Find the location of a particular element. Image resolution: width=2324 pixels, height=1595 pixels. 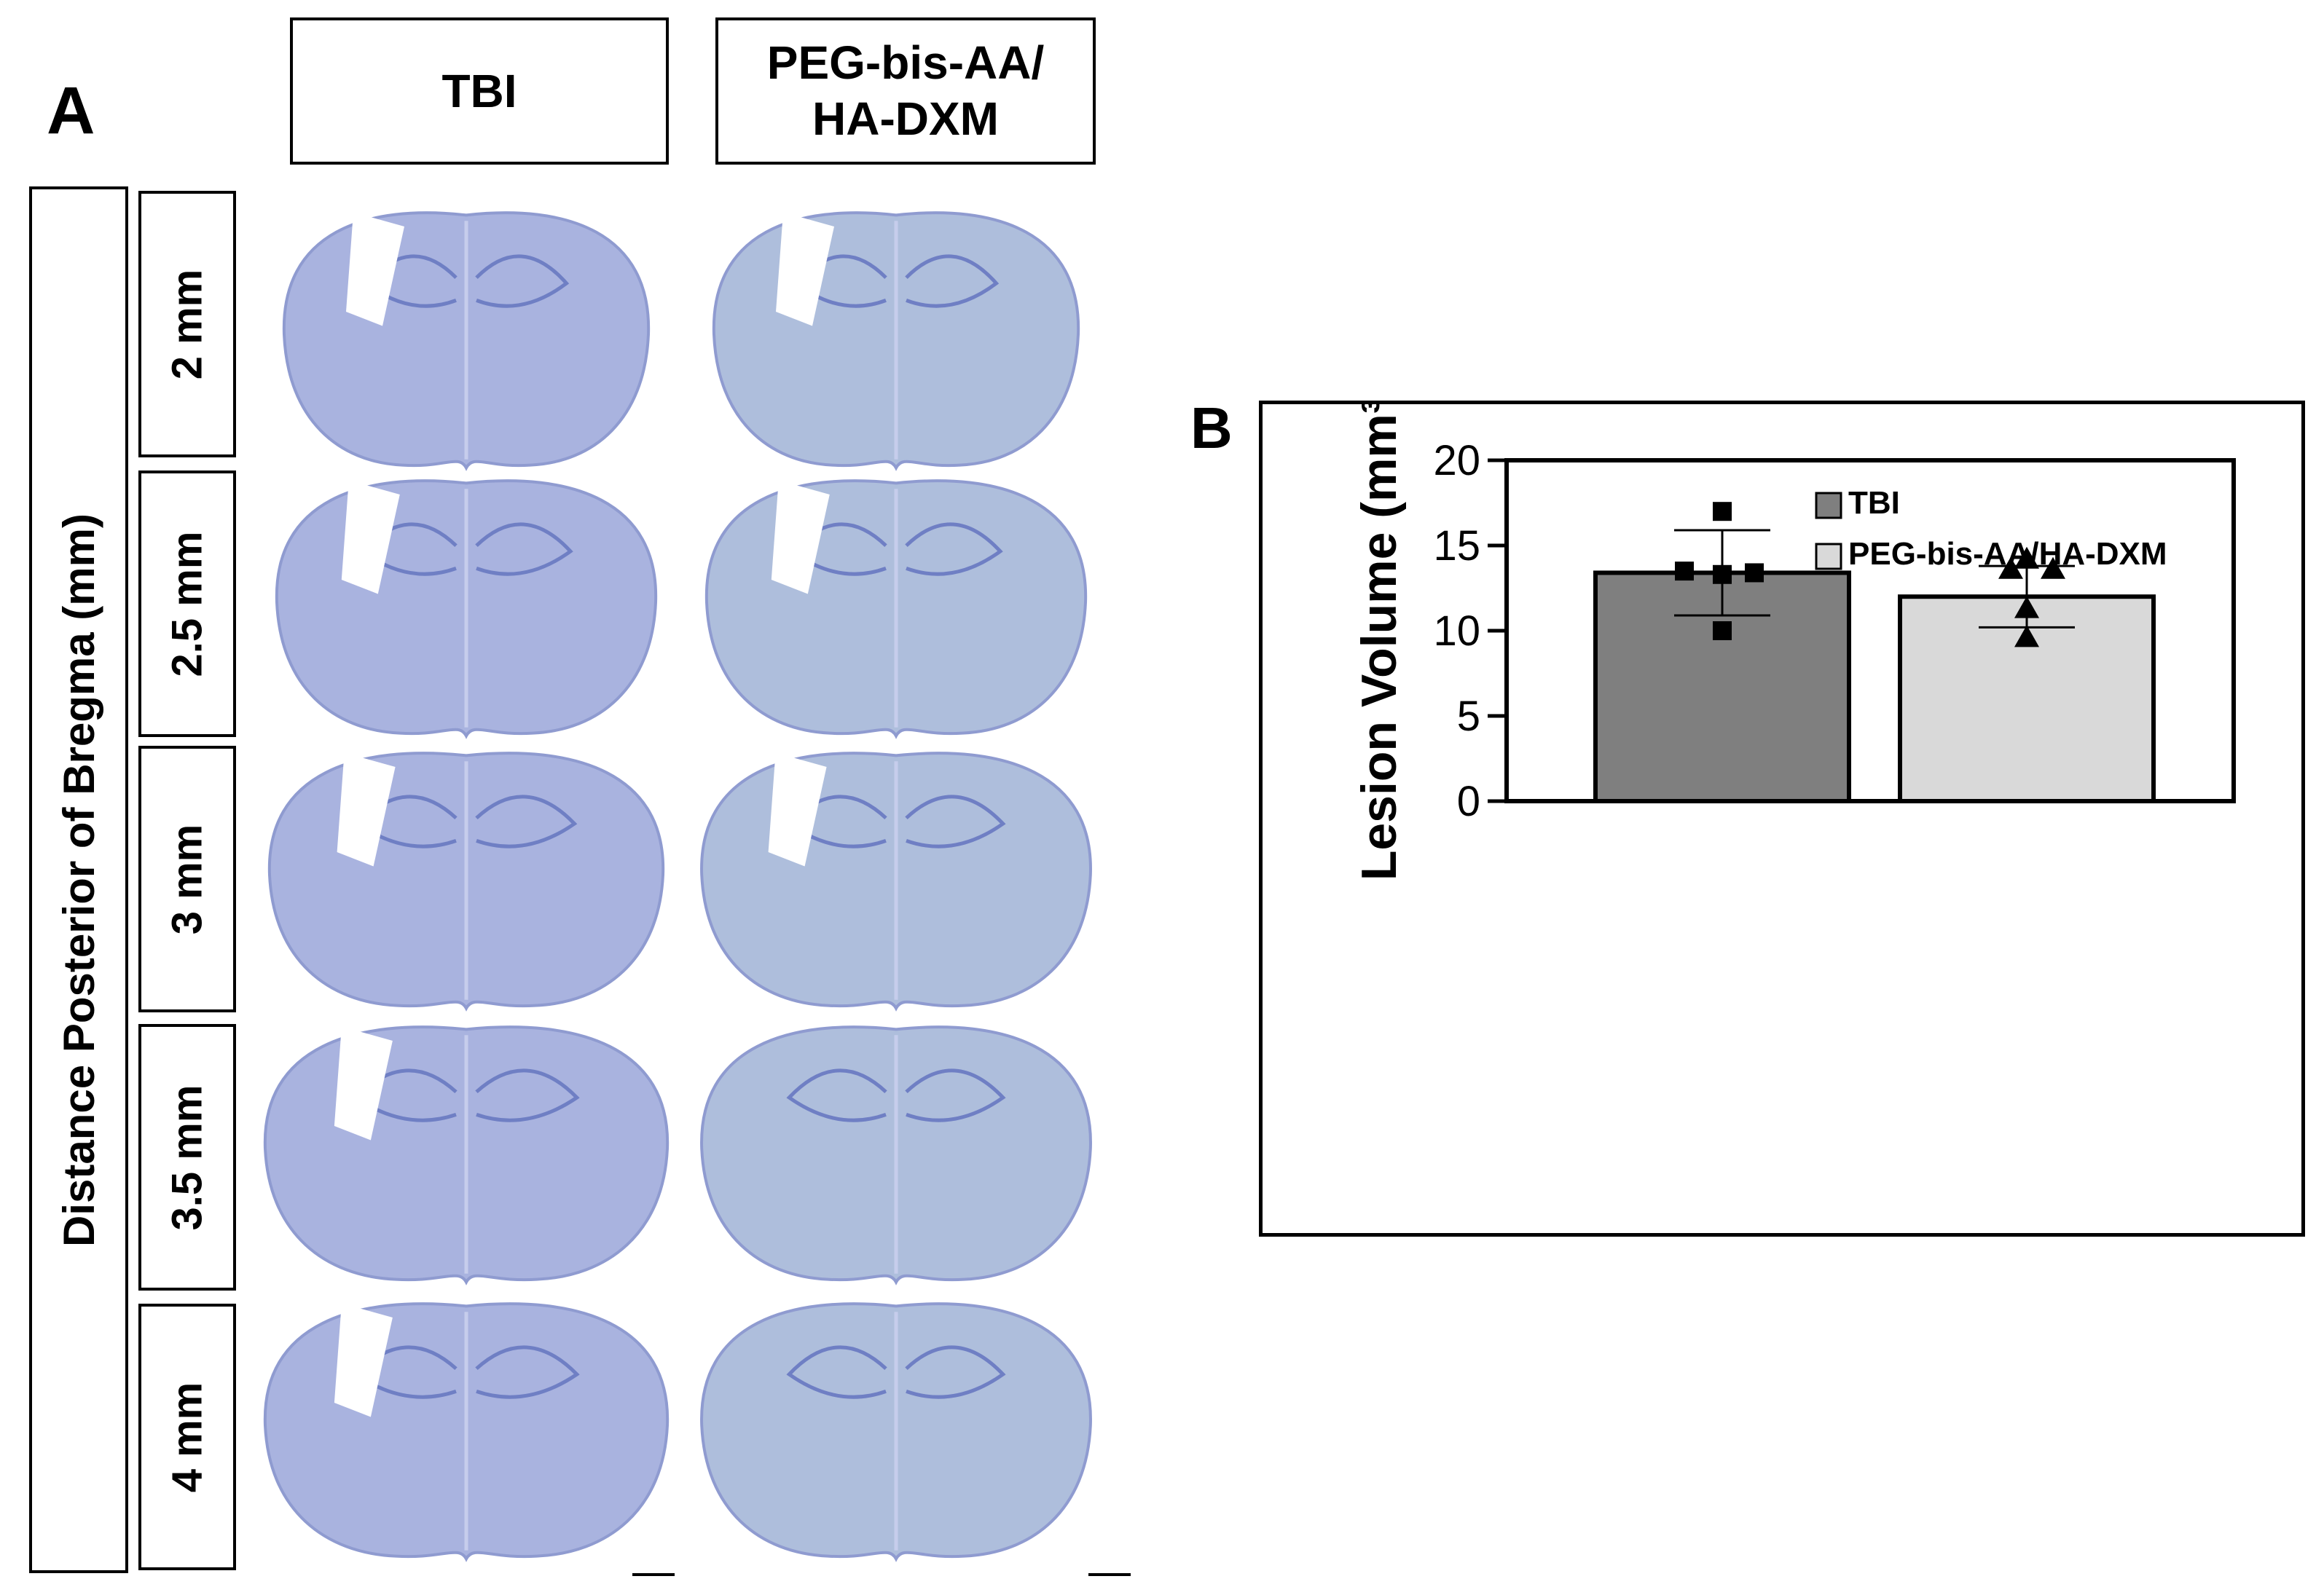

brain-slice-treatment-3mm is located at coordinates (896, 882).